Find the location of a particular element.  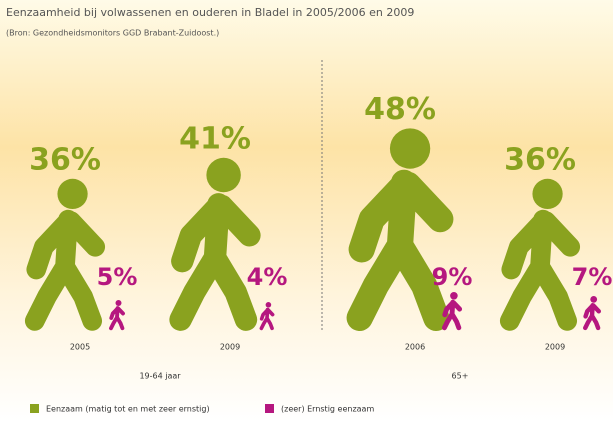

group-label: 65+ is located at coordinates (460, 376).